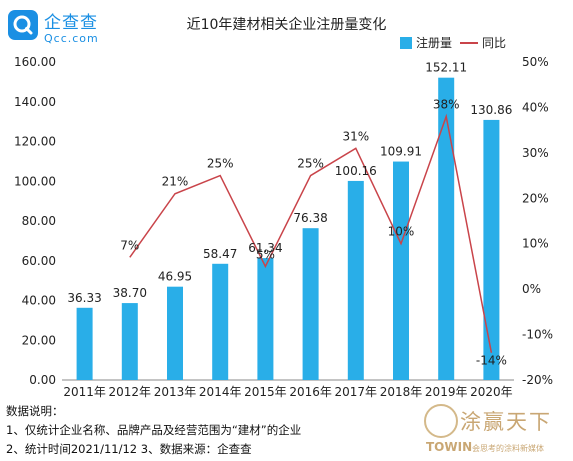  What do you see at coordinates (39, 340) in the screenshot?
I see `y-tick-label: 20.00` at bounding box center [39, 340].